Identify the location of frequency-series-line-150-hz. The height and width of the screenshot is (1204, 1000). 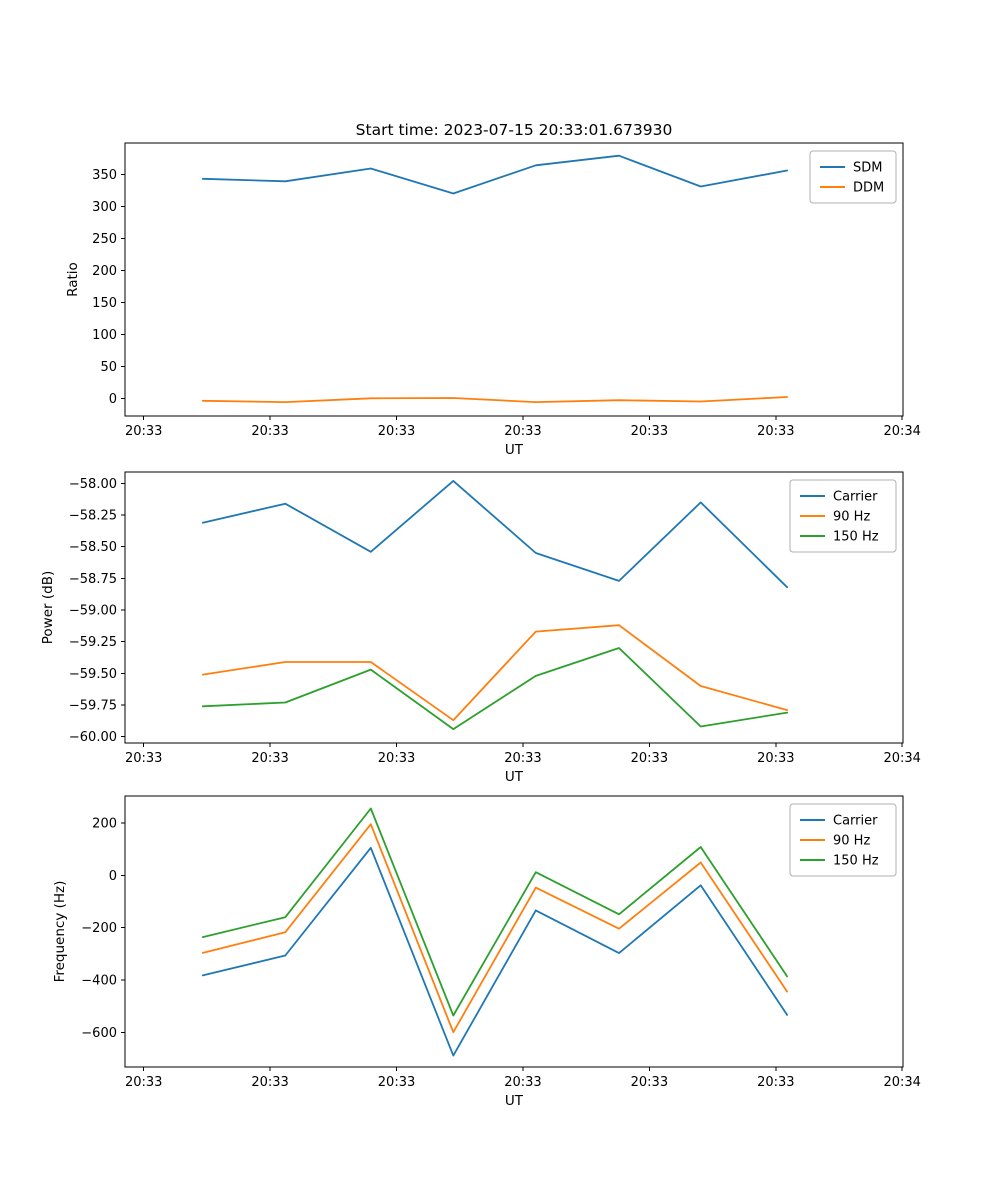
(494, 912).